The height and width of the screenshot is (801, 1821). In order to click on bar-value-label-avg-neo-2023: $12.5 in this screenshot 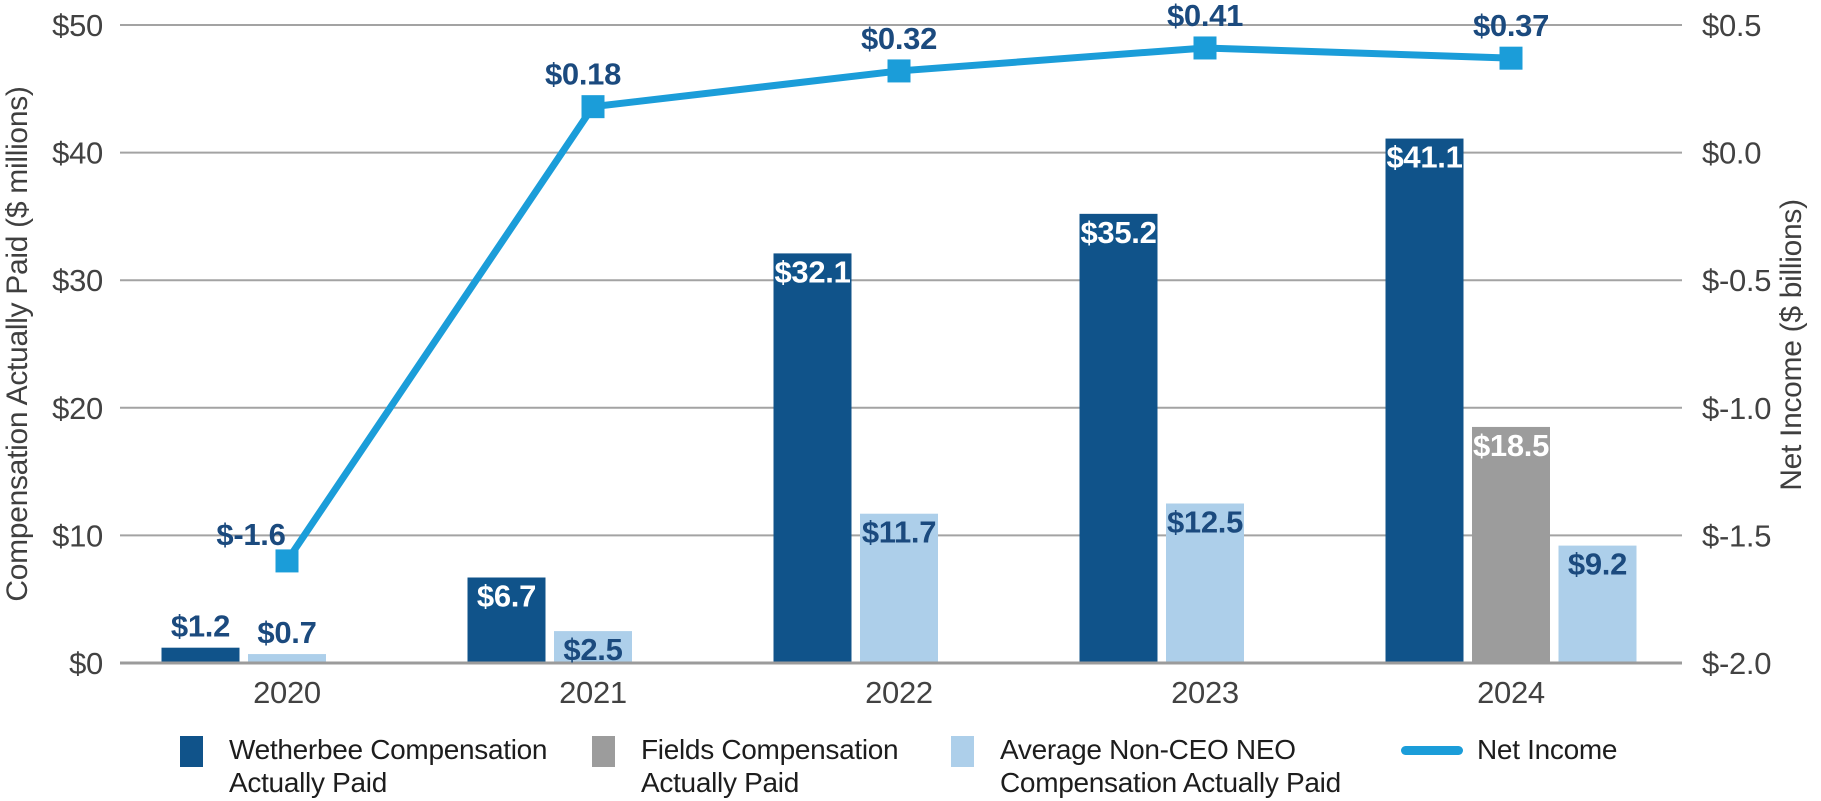, I will do `click(1205, 522)`.